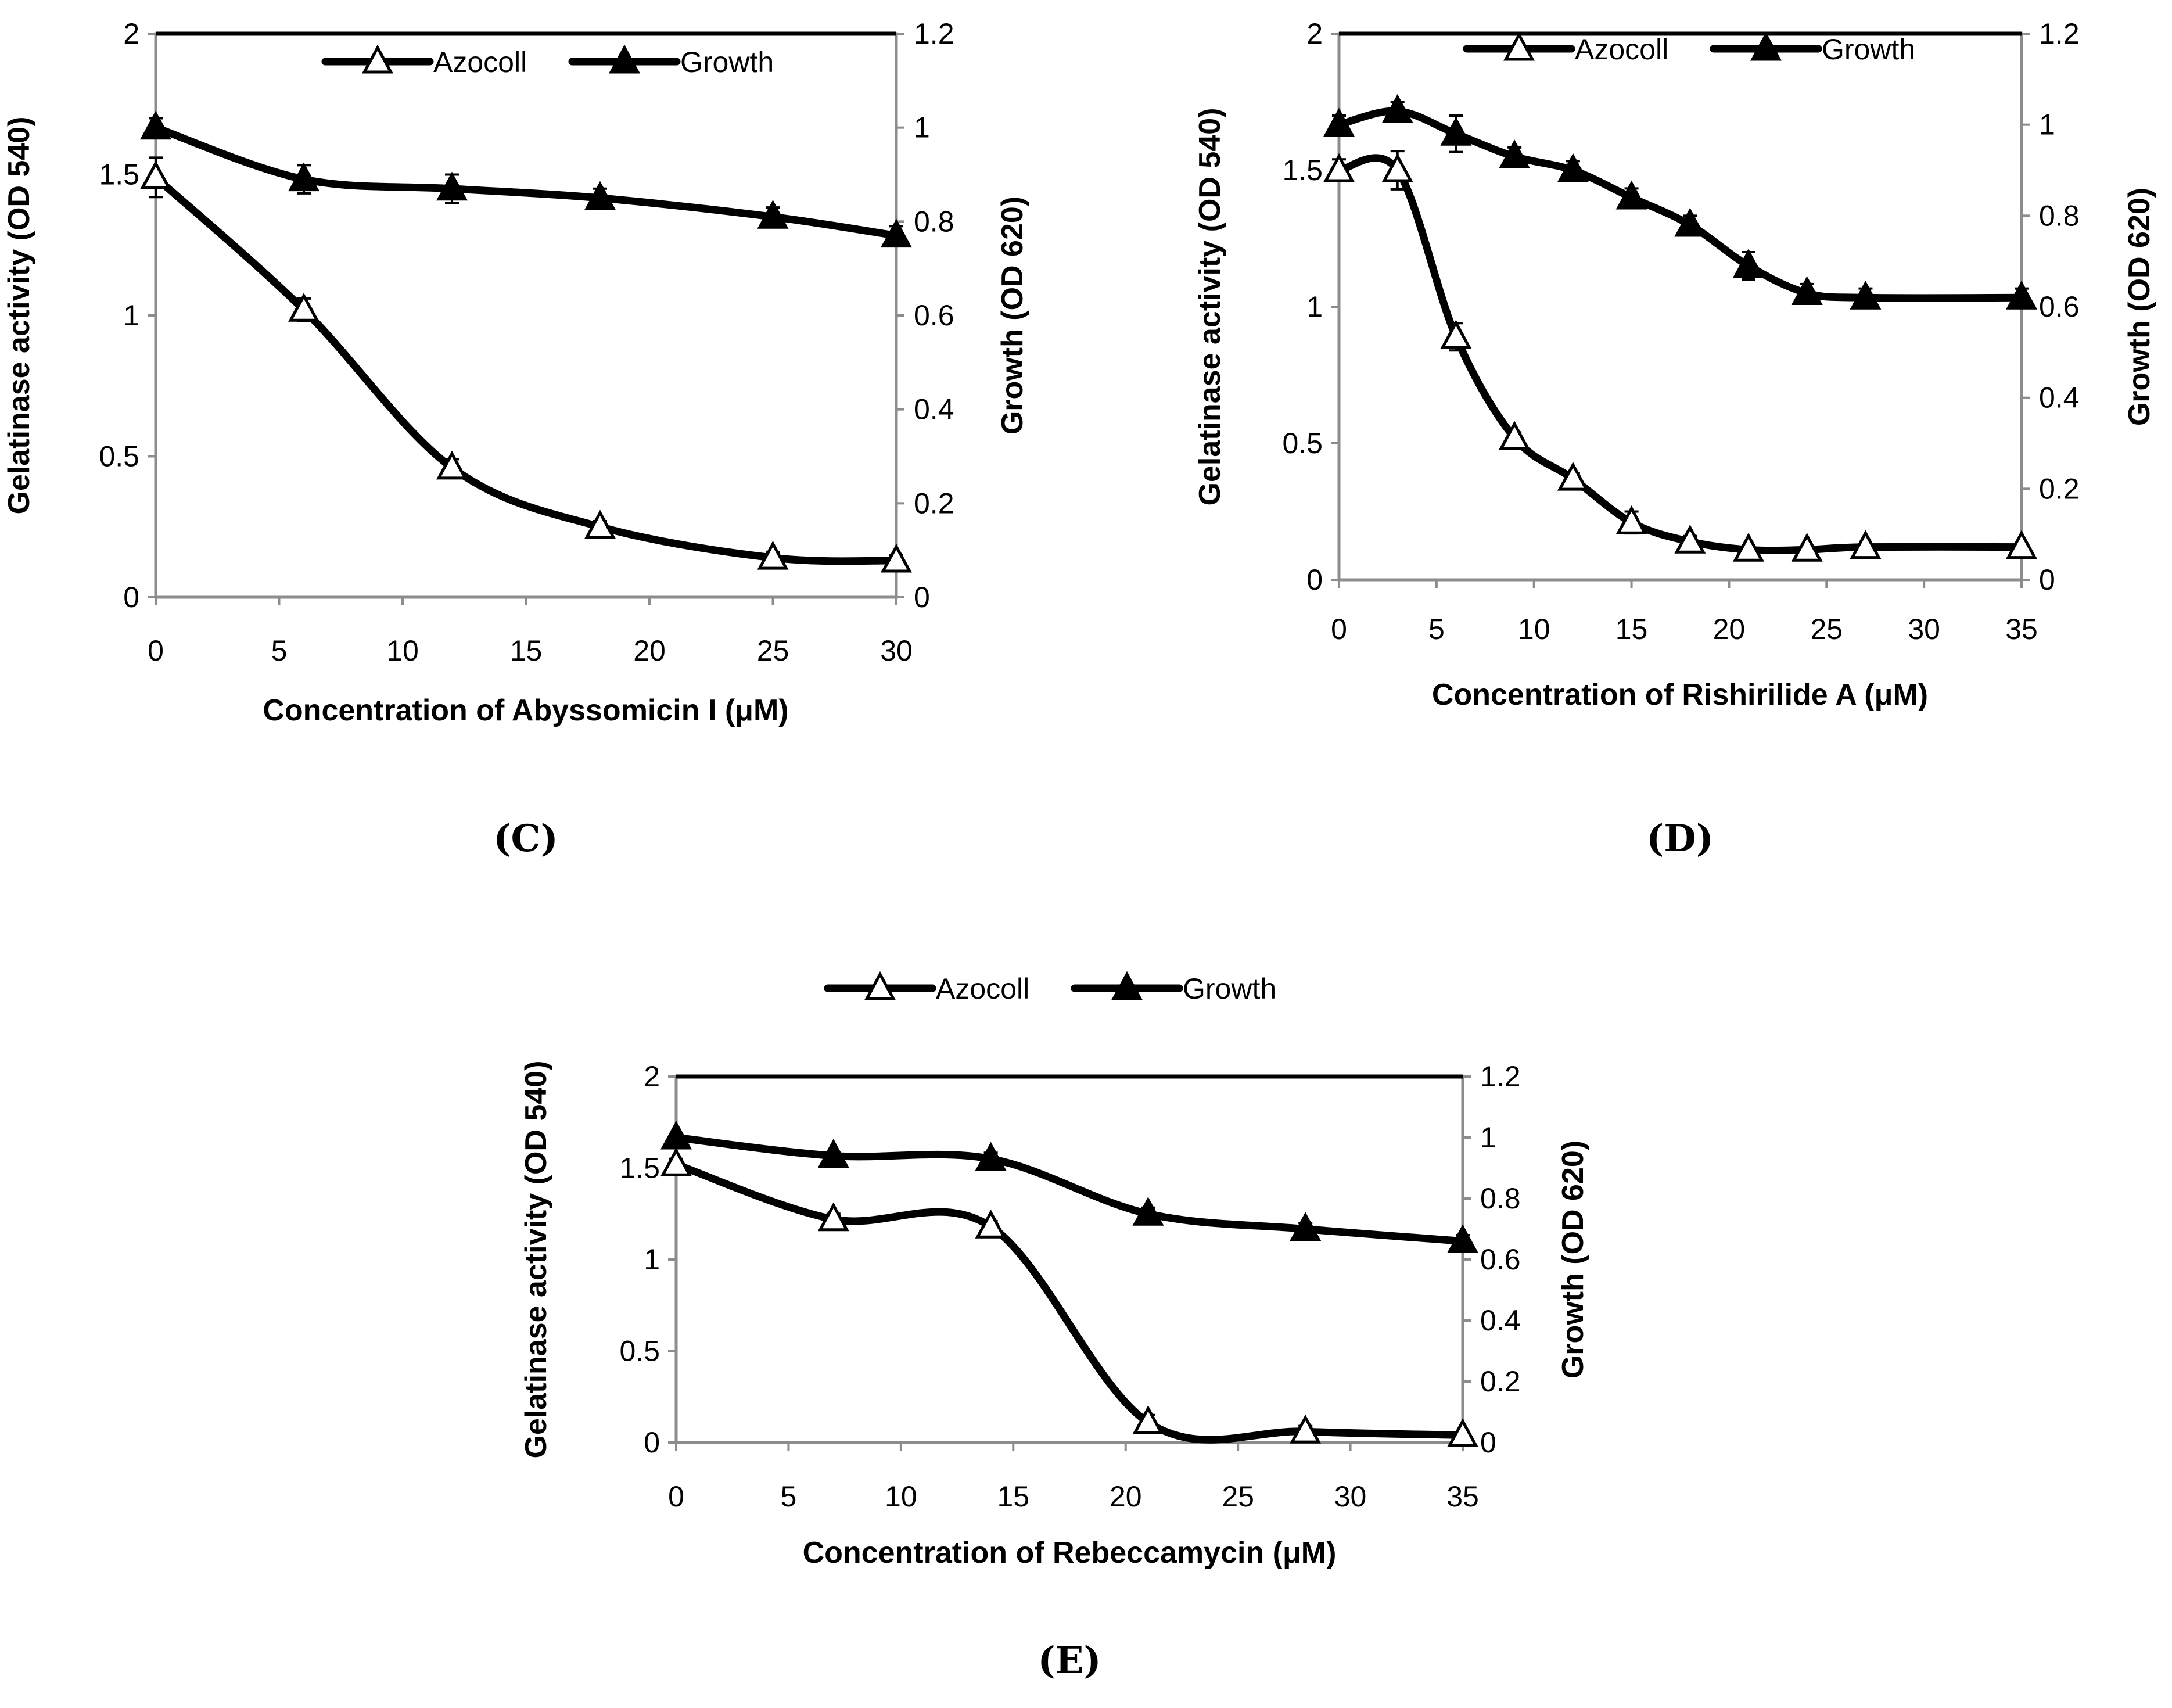 Image resolution: width=2172 pixels, height=1708 pixels. What do you see at coordinates (1070, 1553) in the screenshot?
I see `x-axis-title: Concentration of Rebeccamycin (μM)` at bounding box center [1070, 1553].